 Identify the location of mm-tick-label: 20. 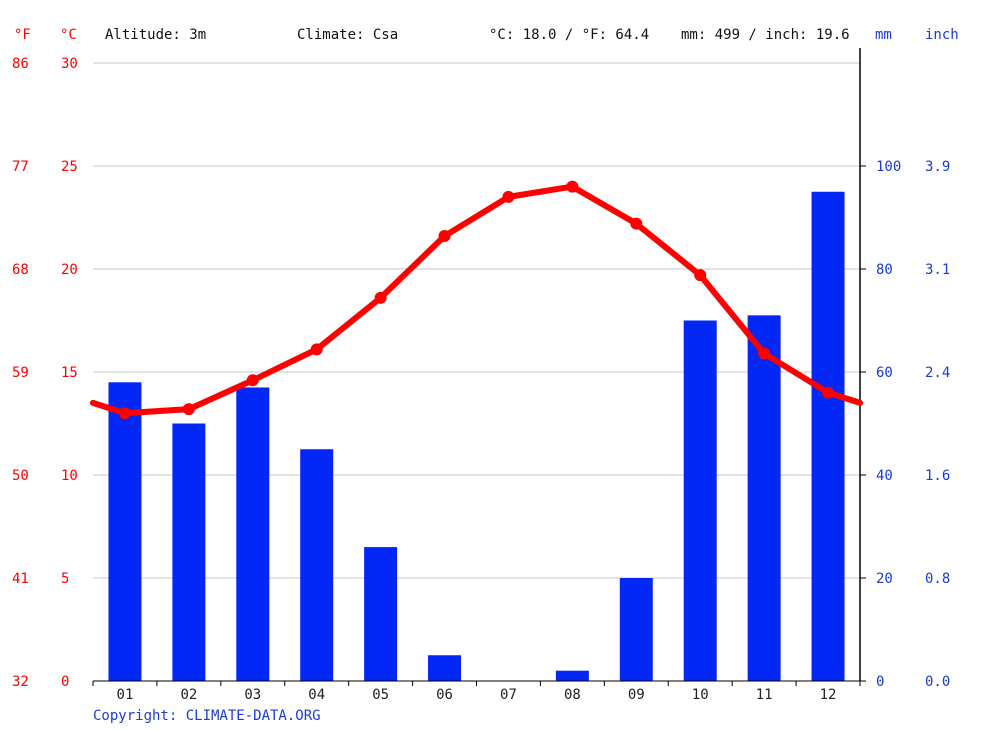
(884, 579).